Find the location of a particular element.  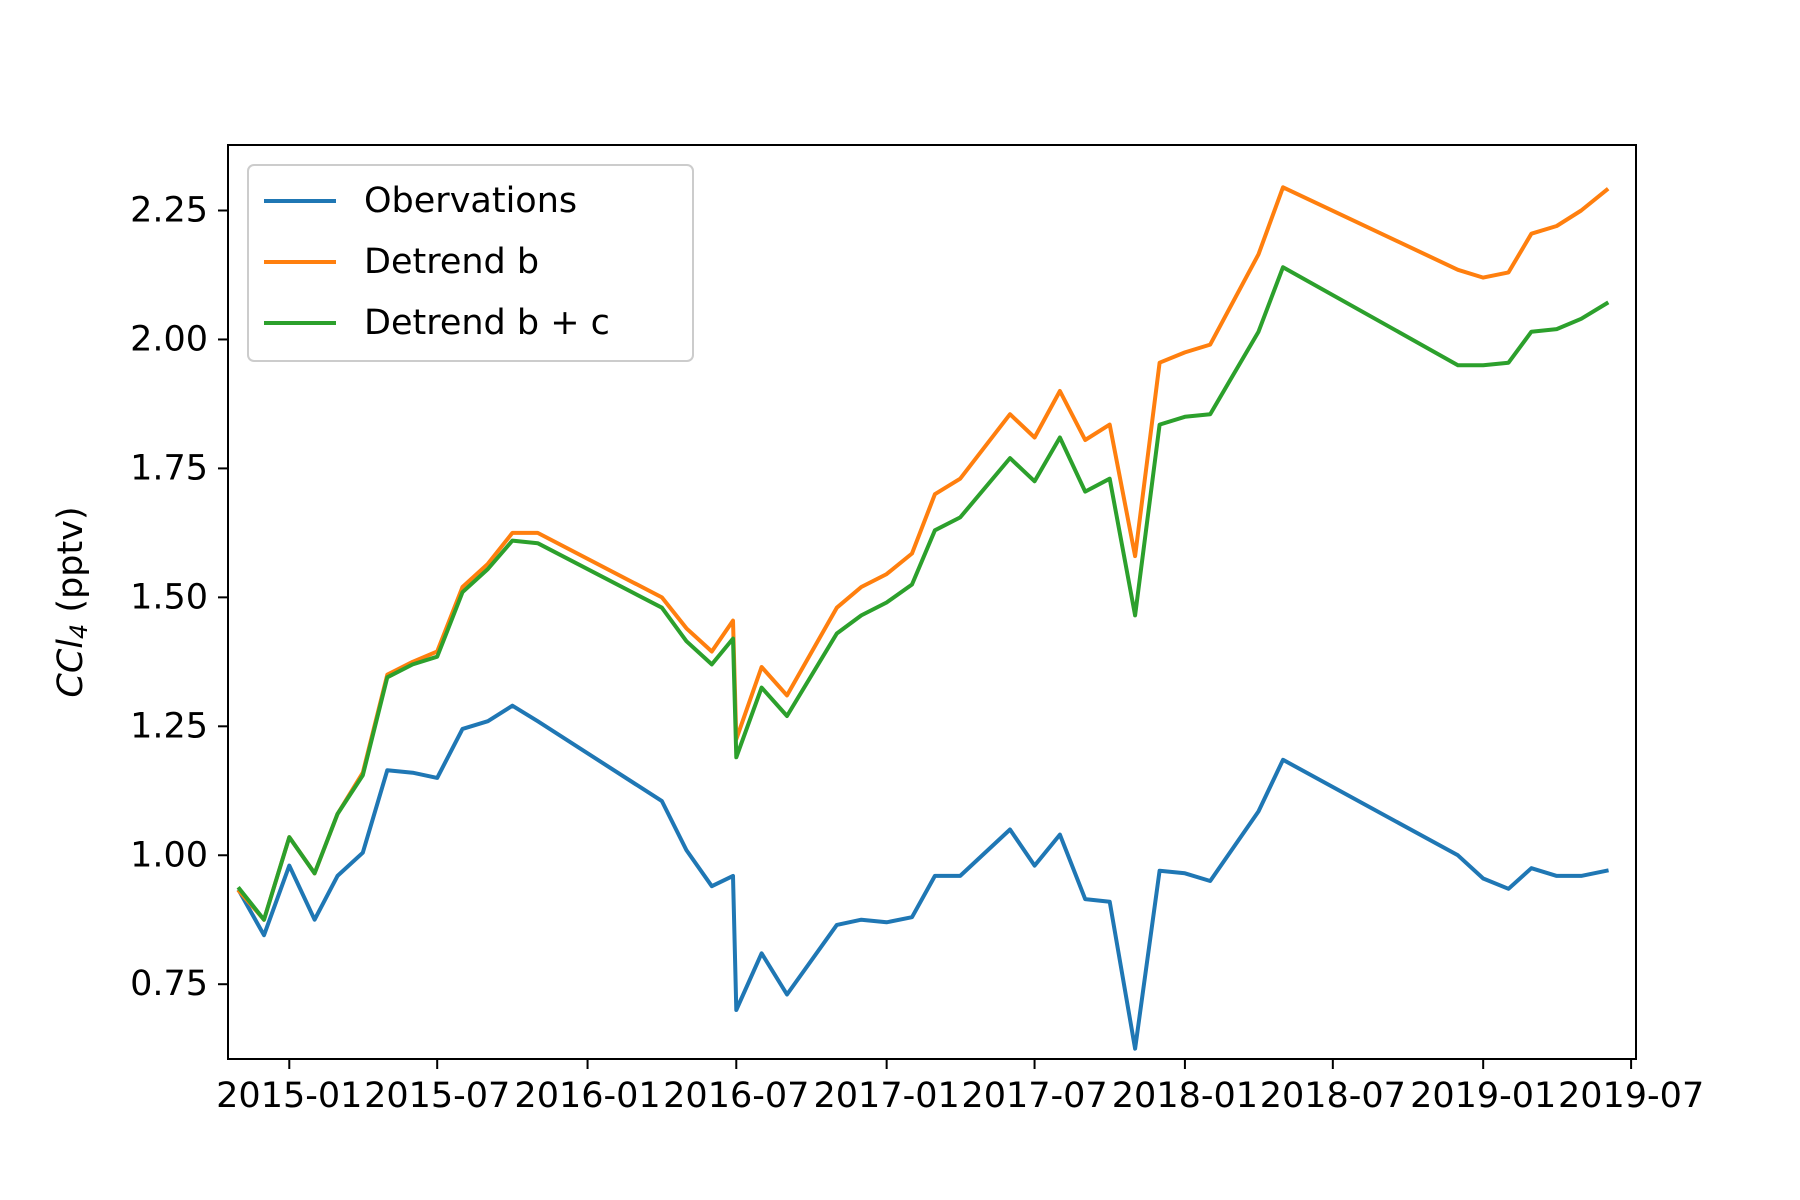

x-tick-label: 2019-07 is located at coordinates (1631, 1096).